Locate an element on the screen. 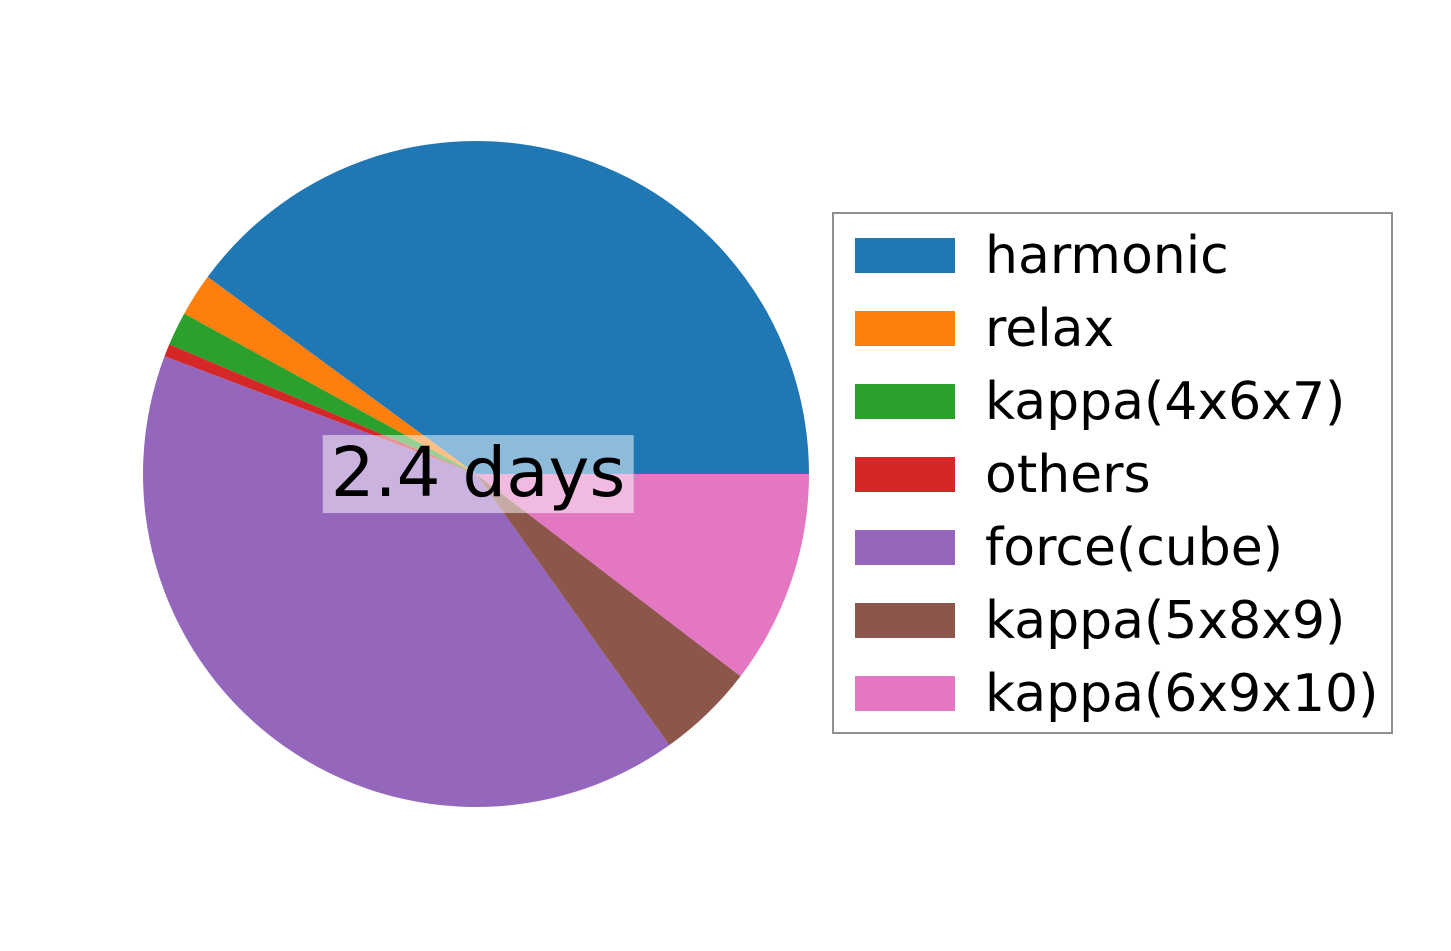 This screenshot has height=951, width=1451. legend-item: force(cube) is located at coordinates (1112, 547).